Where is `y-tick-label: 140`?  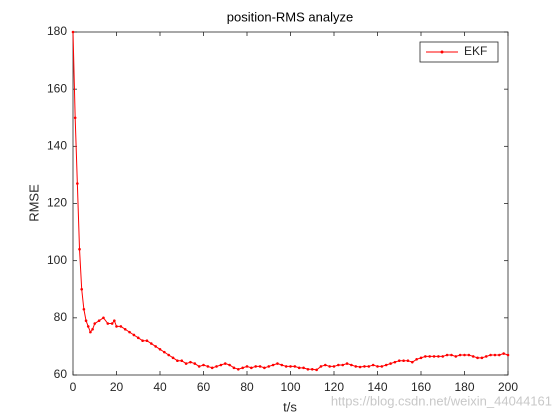 y-tick-label: 140 is located at coordinates (57, 146).